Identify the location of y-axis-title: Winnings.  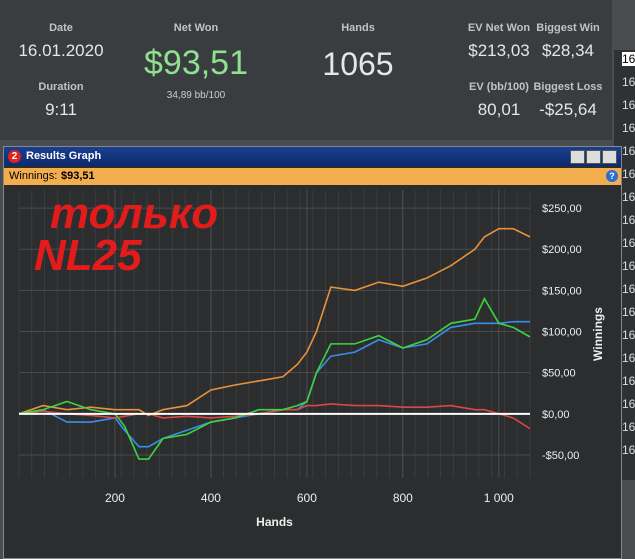
(598, 334).